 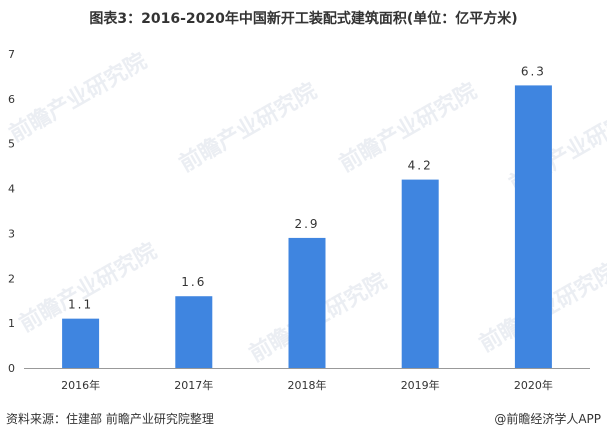 I want to click on y-tick-label: 0, so click(x=11, y=368).